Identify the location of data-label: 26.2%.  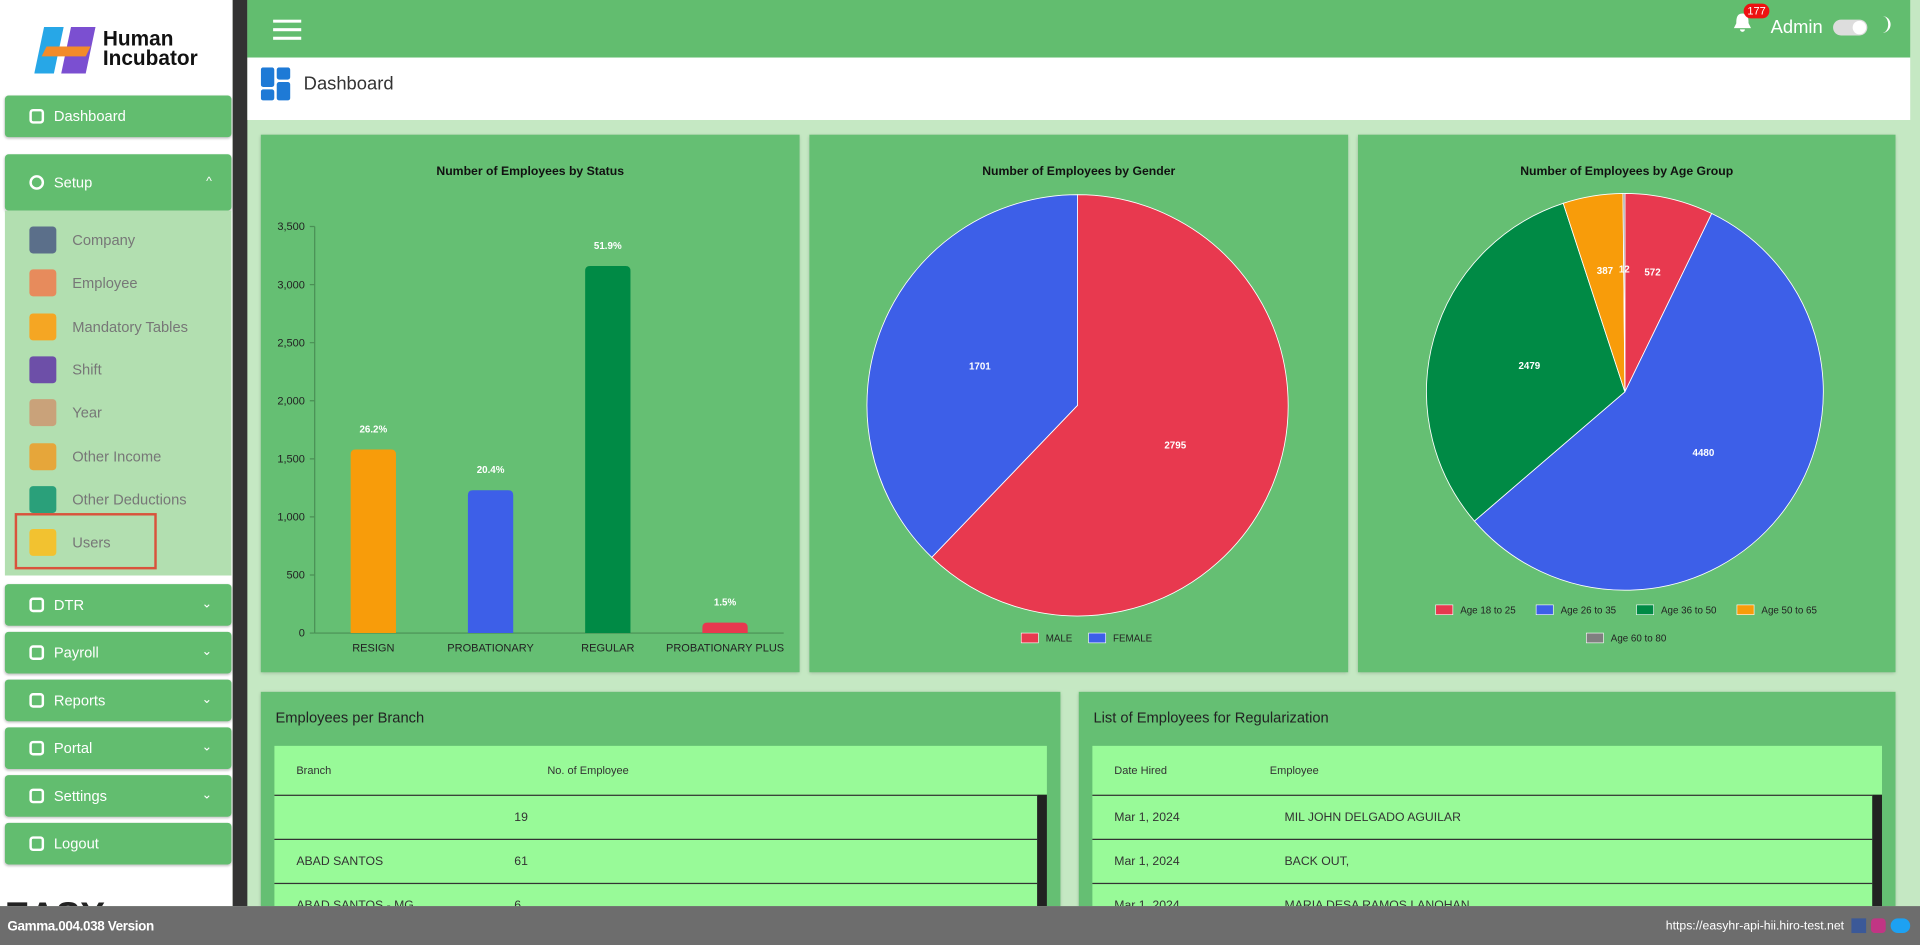
(373, 429).